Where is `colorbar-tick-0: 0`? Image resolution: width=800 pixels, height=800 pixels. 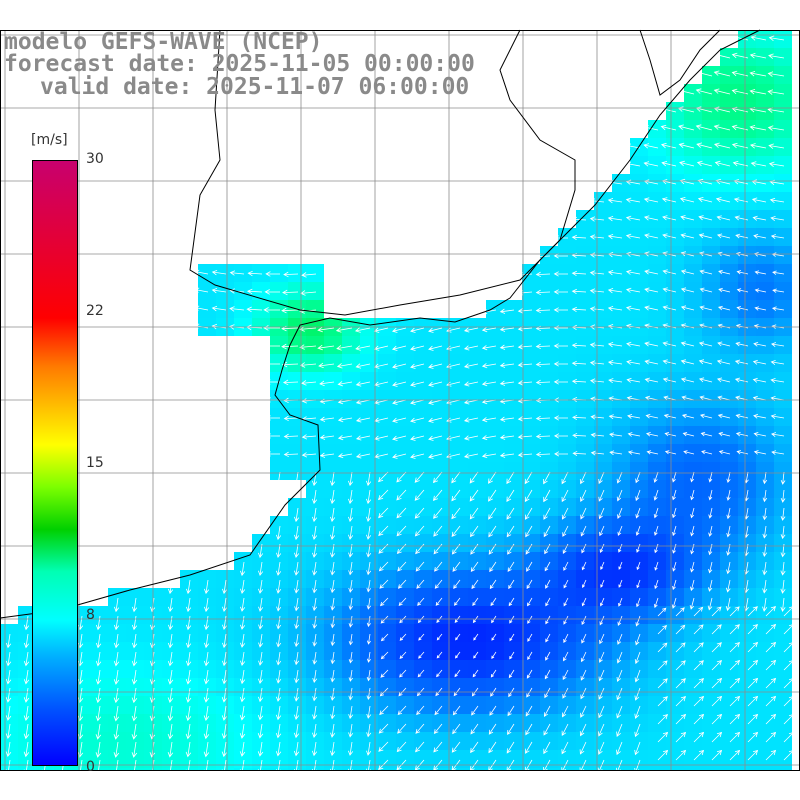
colorbar-tick-0: 0 is located at coordinates (90, 767).